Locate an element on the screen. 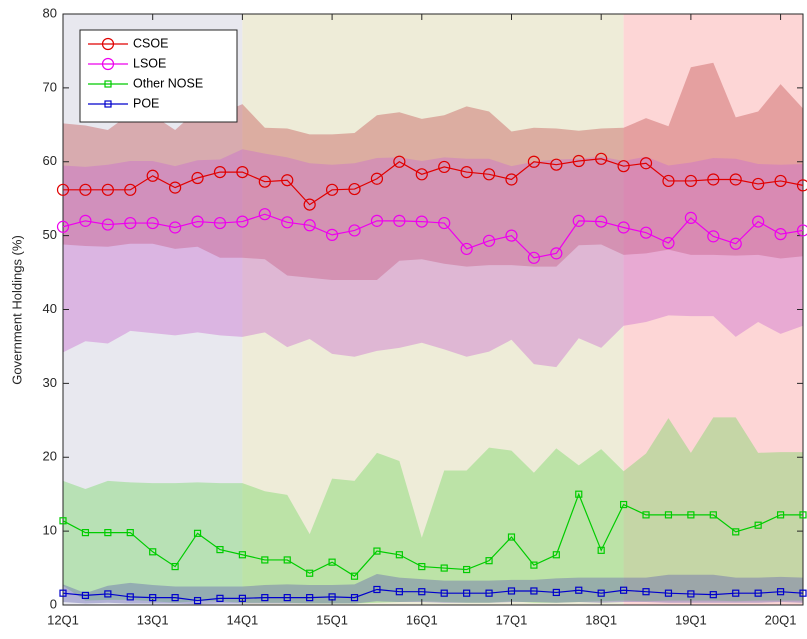 This screenshot has width=807, height=639. y-tick-label: 50 is located at coordinates (50, 234).